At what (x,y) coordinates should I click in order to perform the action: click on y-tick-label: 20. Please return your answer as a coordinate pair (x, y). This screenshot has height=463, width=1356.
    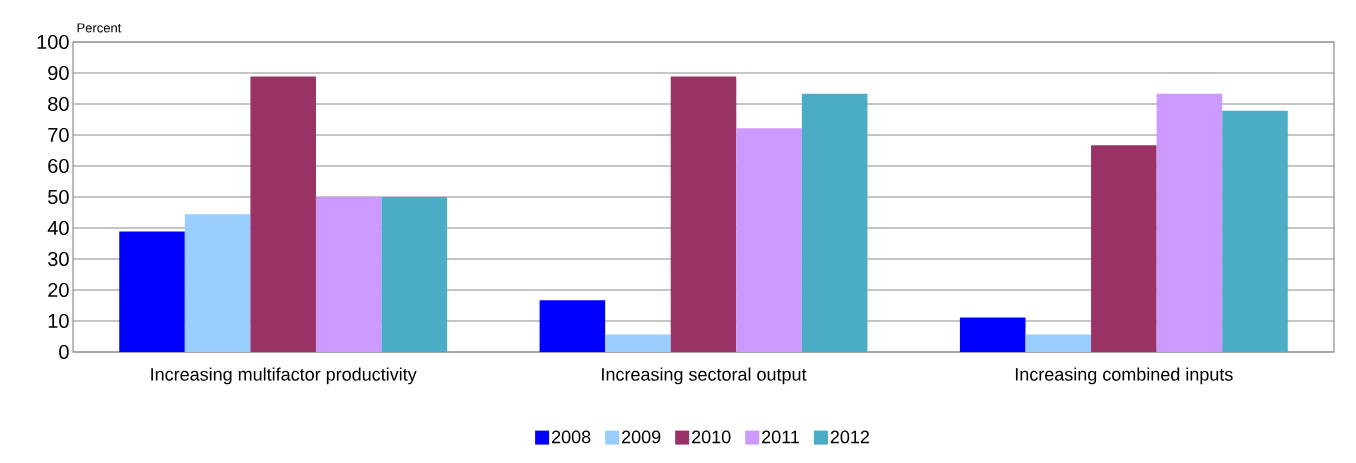
    Looking at the image, I should click on (58, 290).